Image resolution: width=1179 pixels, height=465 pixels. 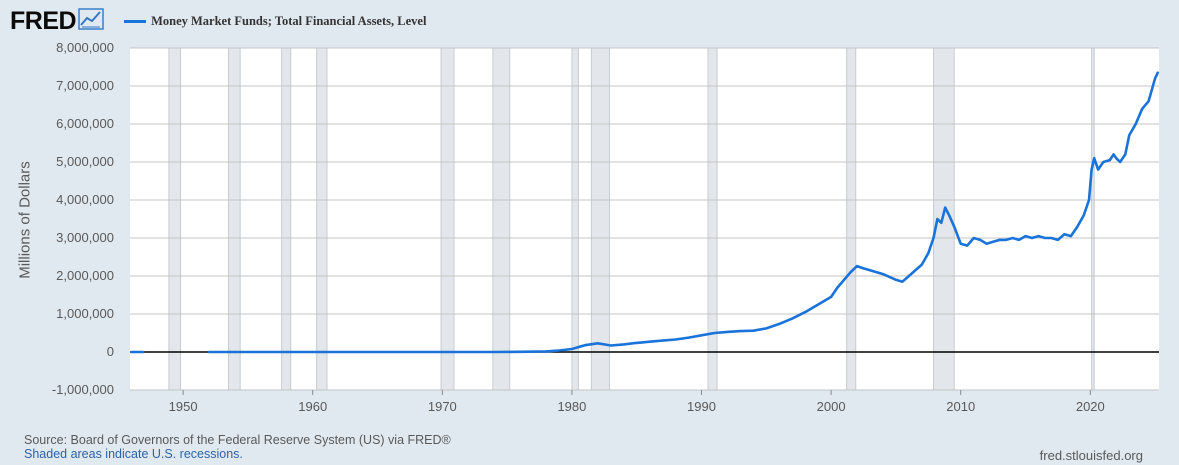 I want to click on x-tick-label: 1970, so click(x=442, y=406).